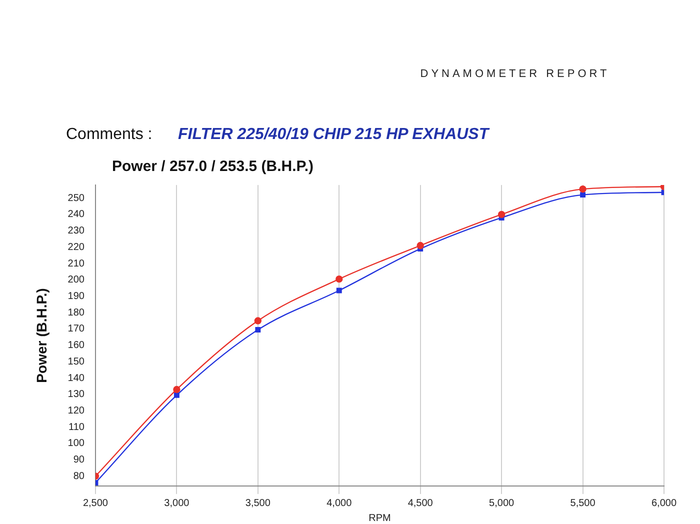  What do you see at coordinates (76, 312) in the screenshot?
I see `y-tick-label: 180` at bounding box center [76, 312].